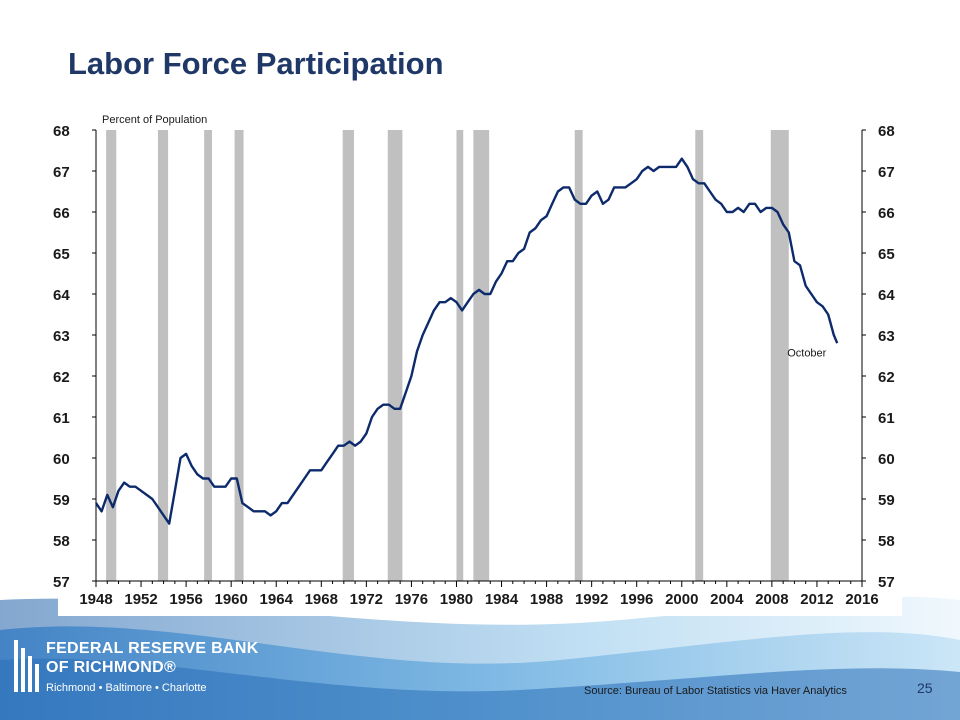 This screenshot has width=960, height=720. Describe the element at coordinates (456, 599) in the screenshot. I see `x-tick-label-1980: 1980` at that location.